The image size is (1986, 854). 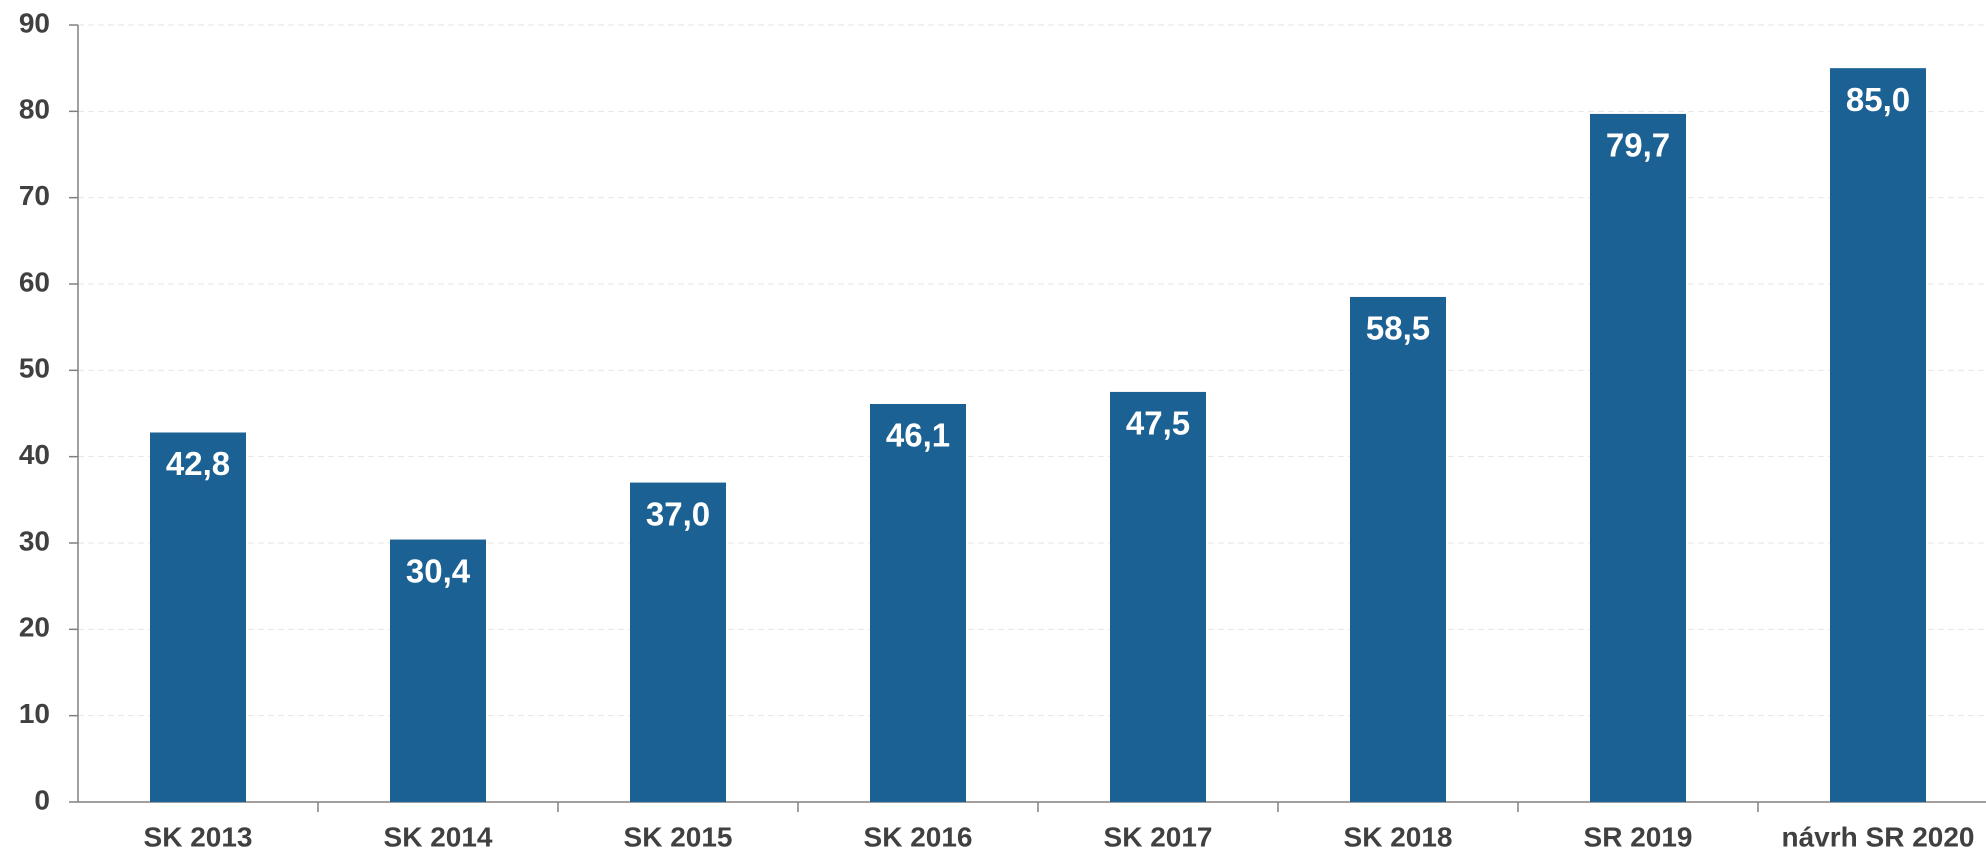 What do you see at coordinates (198, 836) in the screenshot?
I see `x-tick-label: SK 2013` at bounding box center [198, 836].